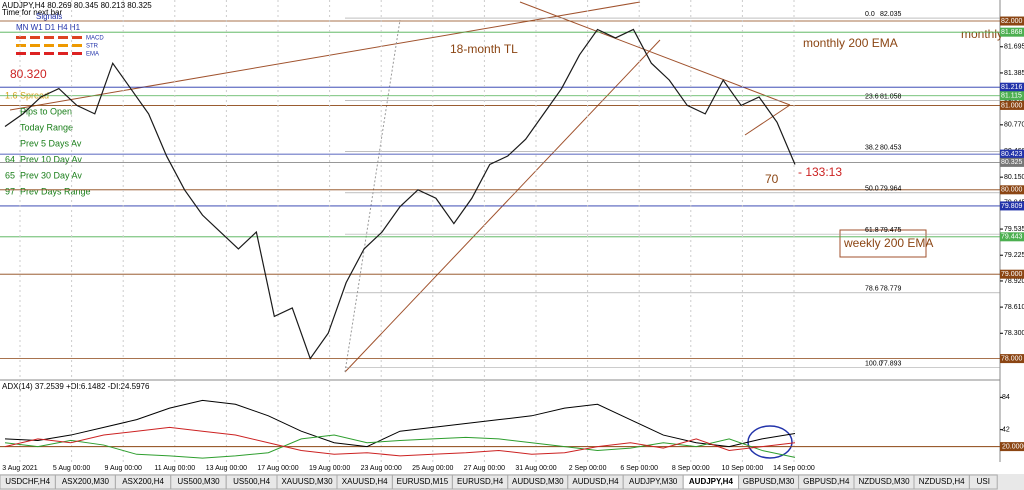 The width and height of the screenshot is (1024, 490). What do you see at coordinates (891, 289) in the screenshot?
I see `fib-price: 78.779` at bounding box center [891, 289].